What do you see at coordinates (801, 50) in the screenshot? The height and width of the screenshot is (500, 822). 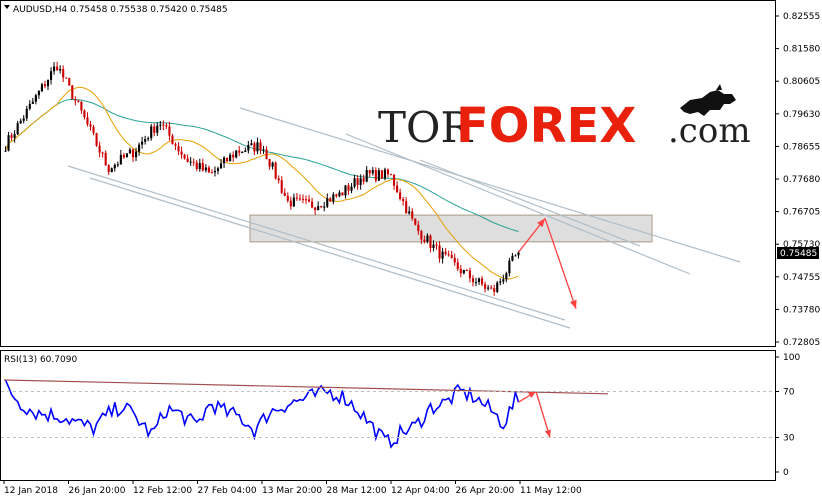 I see `price-tick-label: 0.81580` at bounding box center [801, 50].